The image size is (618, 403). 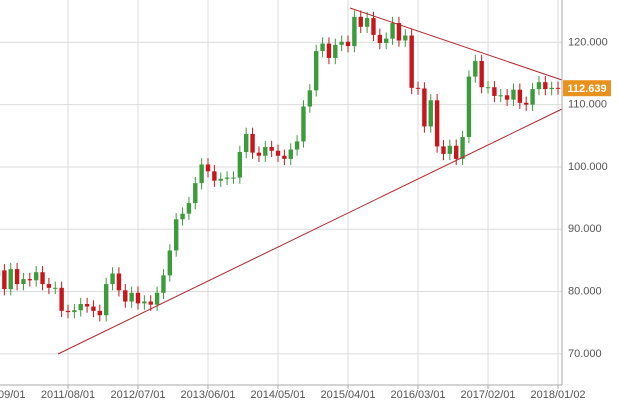 What do you see at coordinates (277, 395) in the screenshot?
I see `x-tick-label: 2014/05/01` at bounding box center [277, 395].